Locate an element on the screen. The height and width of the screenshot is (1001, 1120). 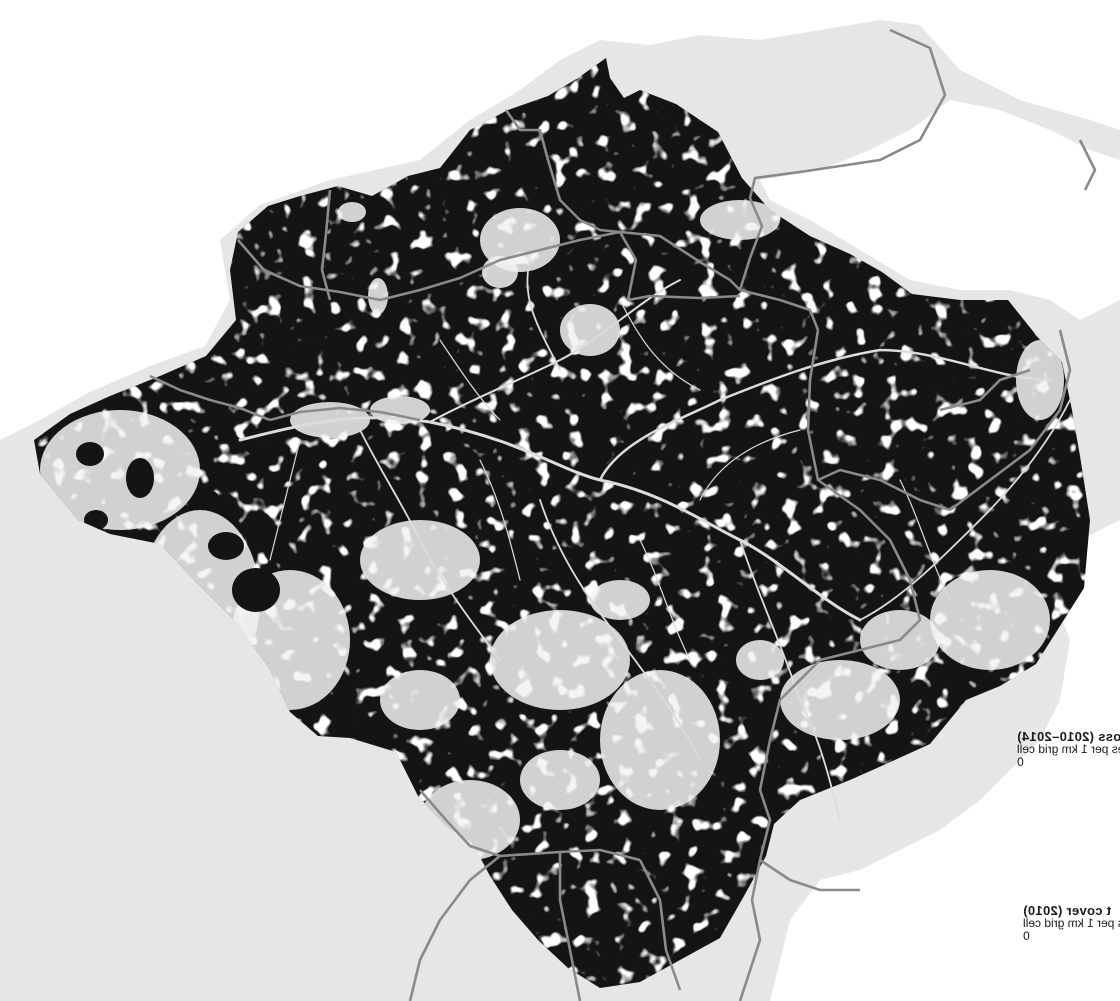
legend-loss-units: res per 1 km grid cell is located at coordinates (1068, 749).